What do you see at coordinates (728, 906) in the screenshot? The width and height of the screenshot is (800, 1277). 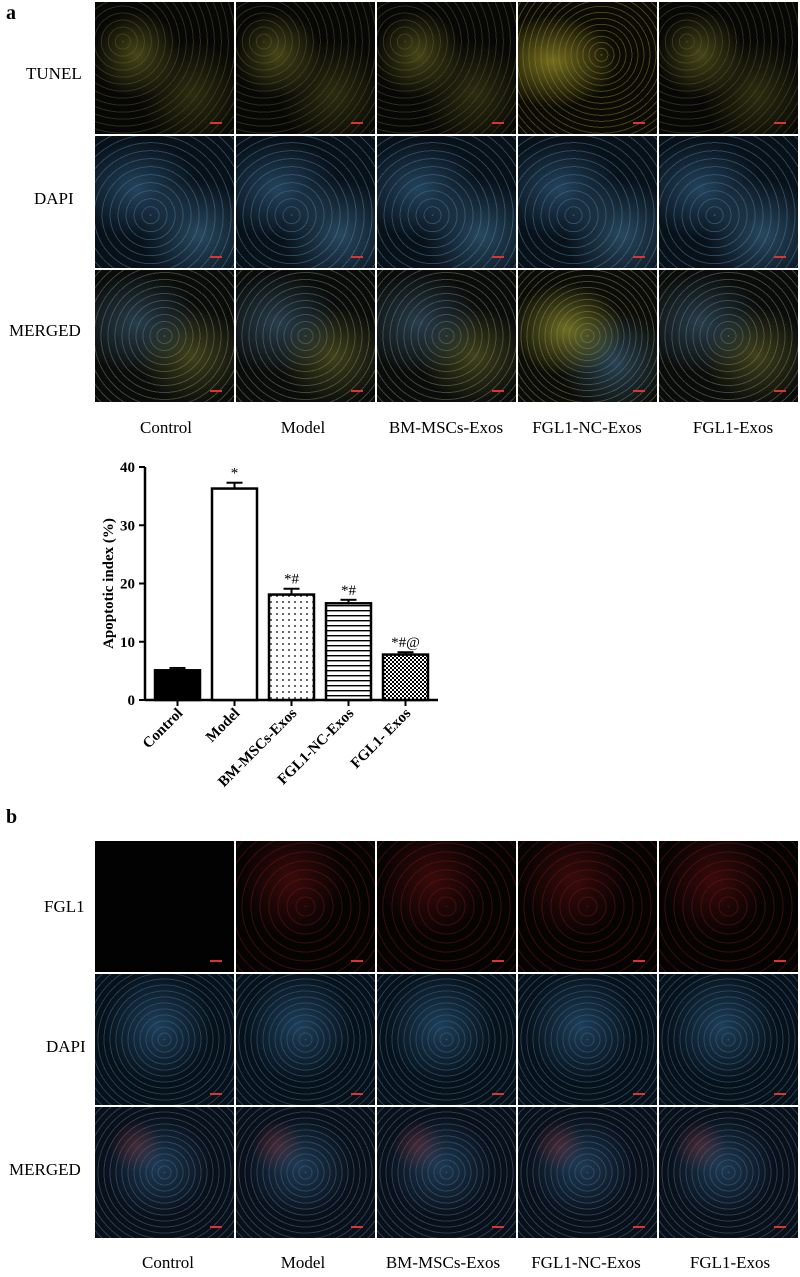 I see `fgl1-fgl1-exos-image` at bounding box center [728, 906].